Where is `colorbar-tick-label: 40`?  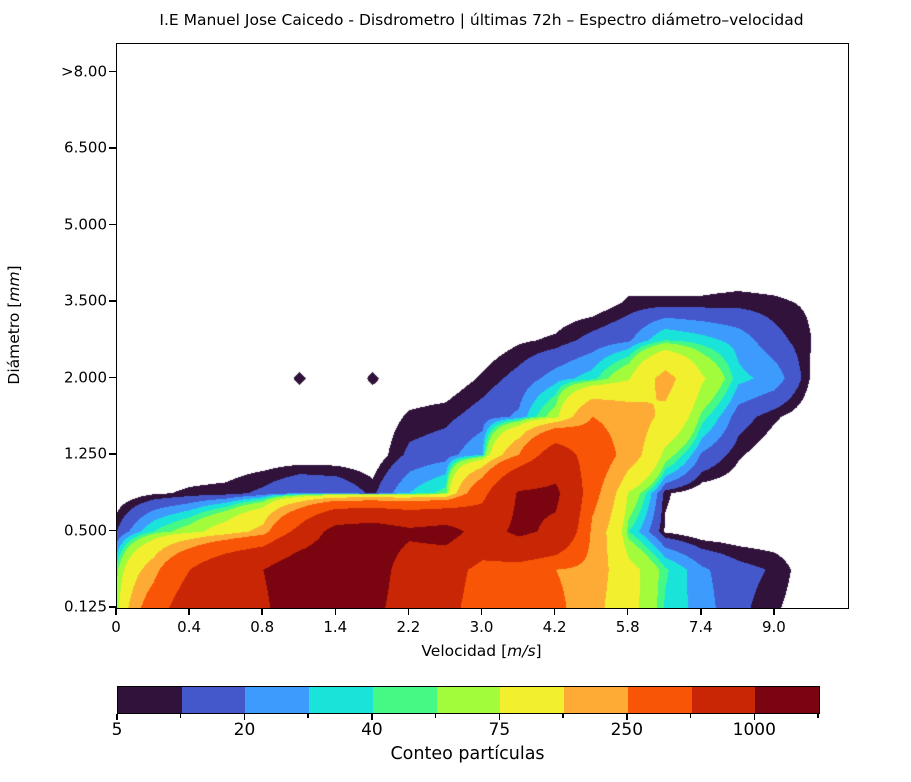 colorbar-tick-label: 40 is located at coordinates (372, 730).